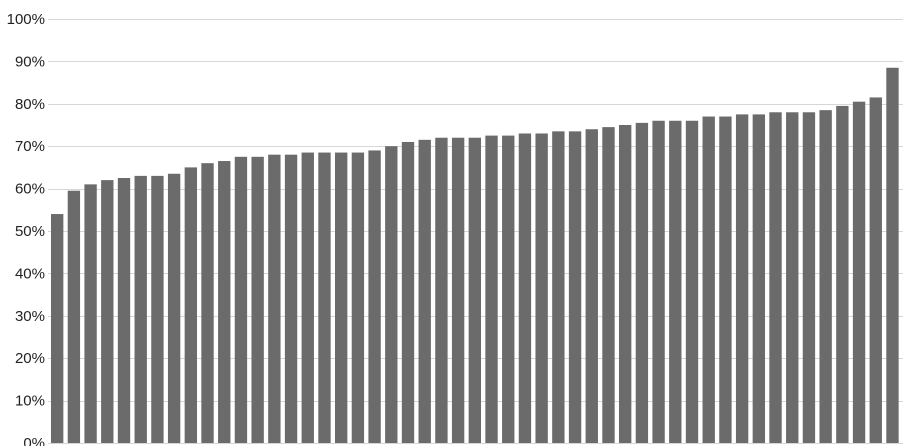  What do you see at coordinates (26, 19) in the screenshot?
I see `y-tick-label: 100%` at bounding box center [26, 19].